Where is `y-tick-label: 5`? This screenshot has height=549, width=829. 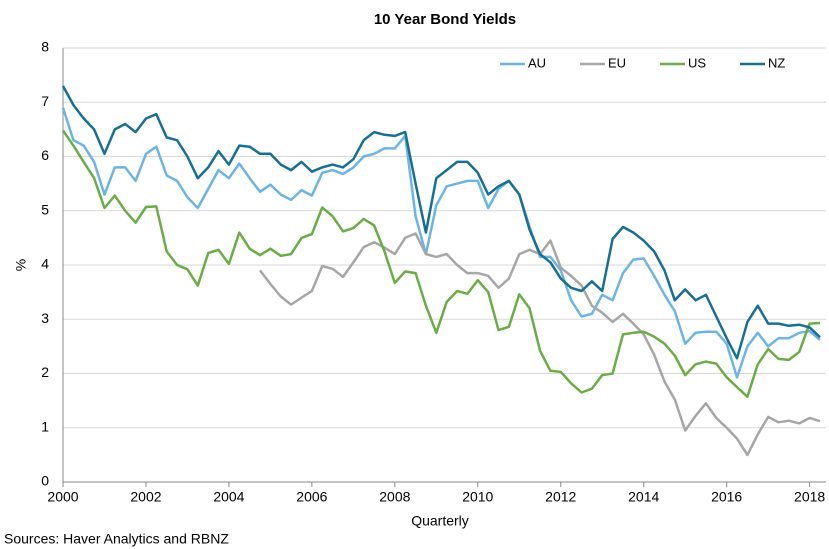
y-tick-label: 5 is located at coordinates (45, 209).